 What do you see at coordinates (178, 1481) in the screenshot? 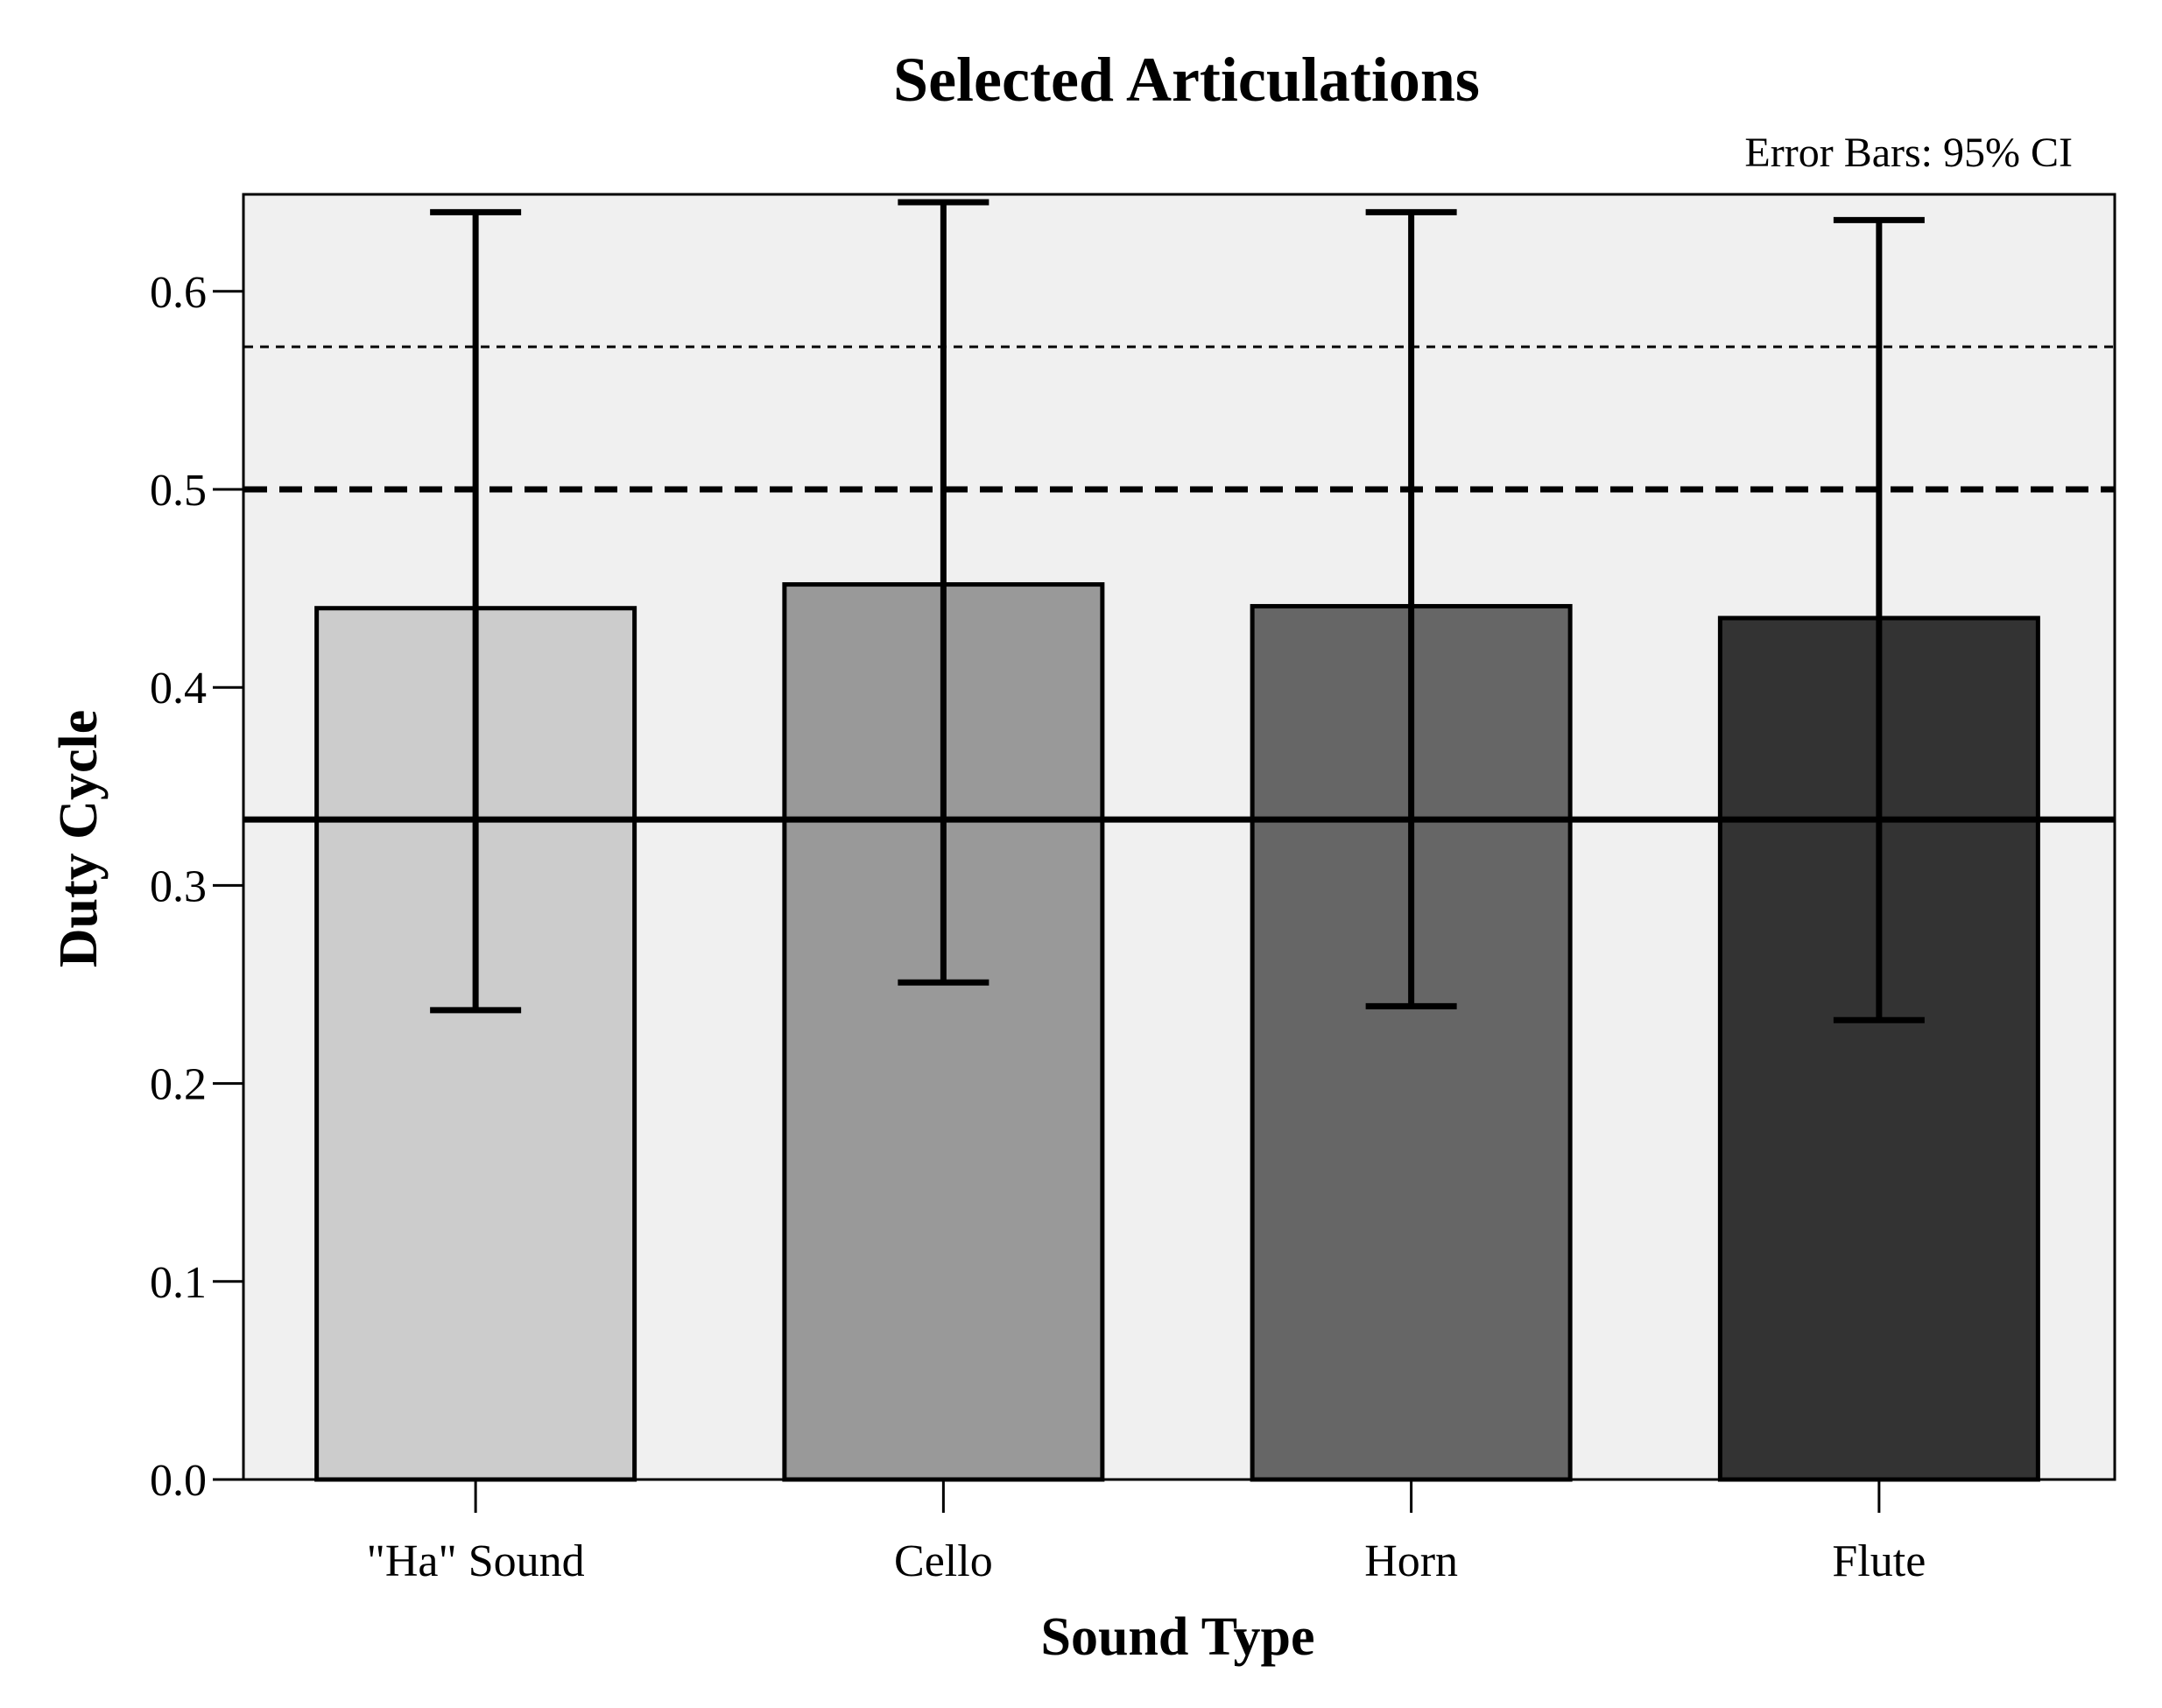
I see `y-tick-label: 0.0` at bounding box center [178, 1481].